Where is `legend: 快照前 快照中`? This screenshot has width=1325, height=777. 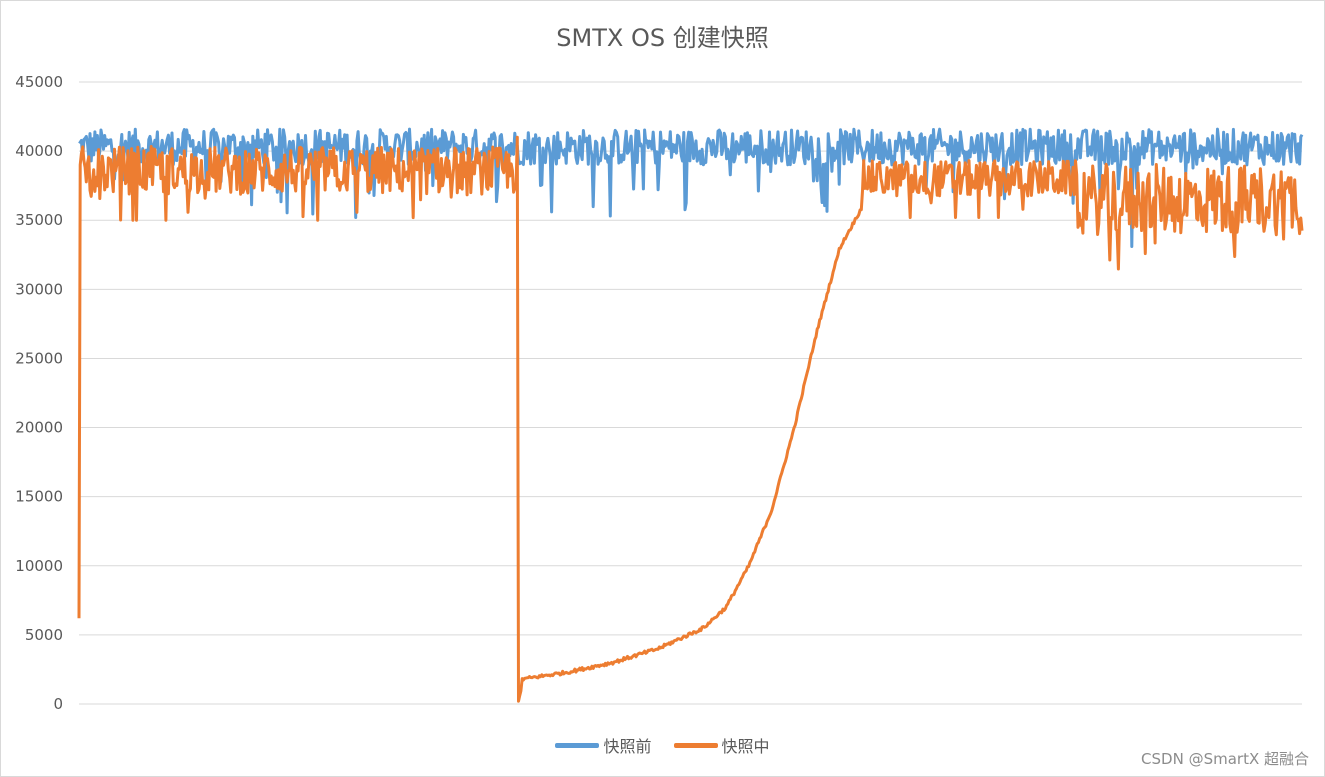 legend: 快照前 快照中 is located at coordinates (662, 745).